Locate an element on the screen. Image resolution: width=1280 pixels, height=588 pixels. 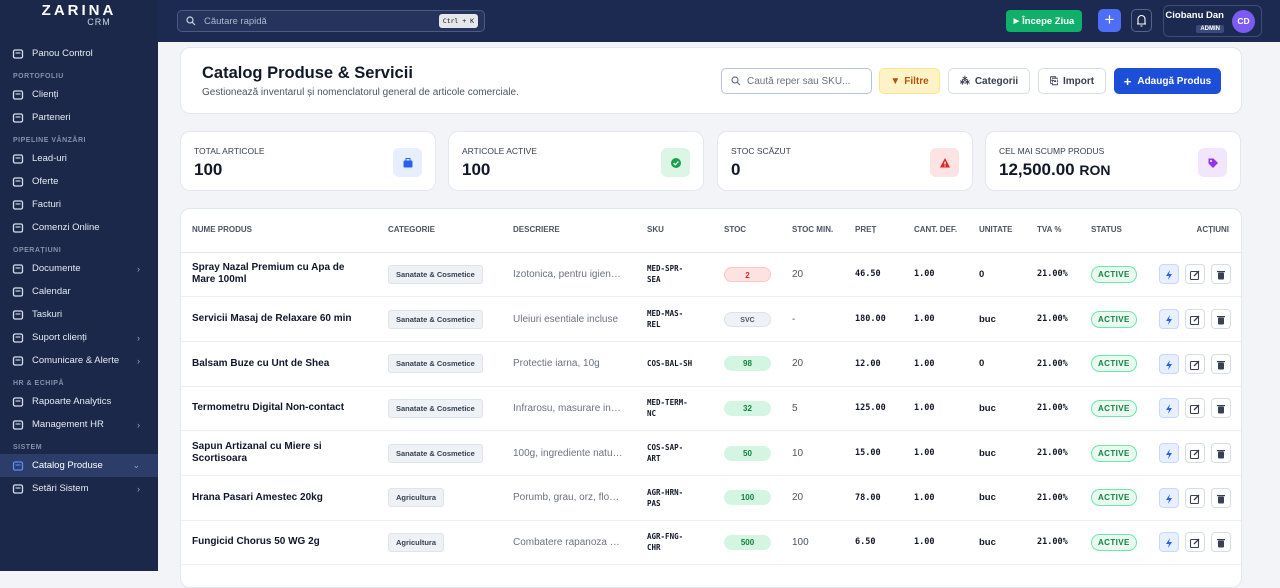
actions is located at coordinates (1200, 409).